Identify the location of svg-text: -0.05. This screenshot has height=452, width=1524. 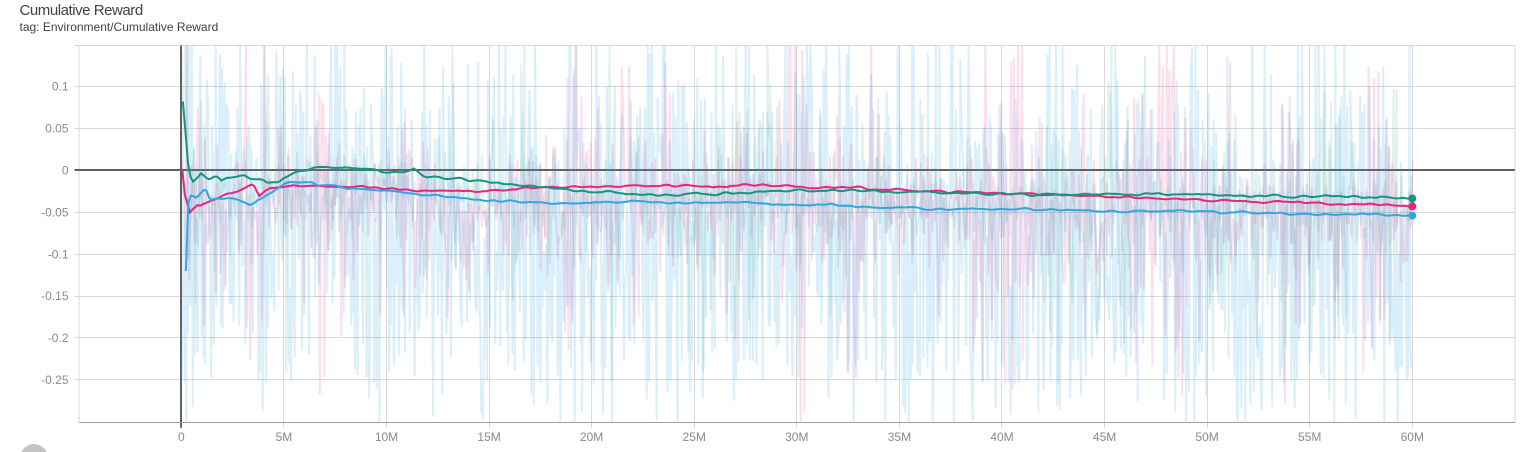
(55, 212).